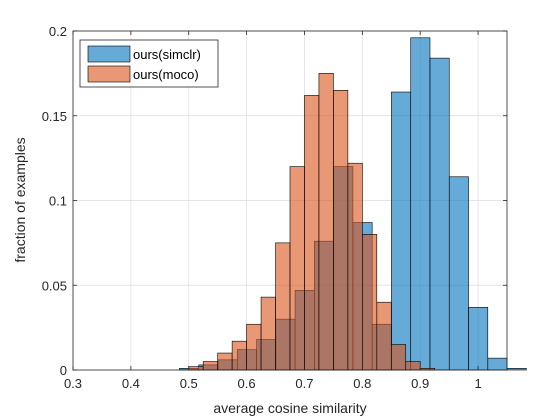 This screenshot has width=560, height=420. Describe the element at coordinates (58, 31) in the screenshot. I see `y-tick-label: 0.2` at that location.